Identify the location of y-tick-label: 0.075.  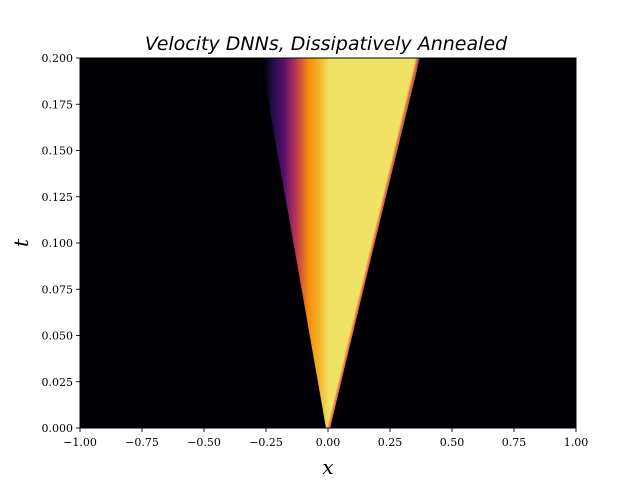
(58, 289).